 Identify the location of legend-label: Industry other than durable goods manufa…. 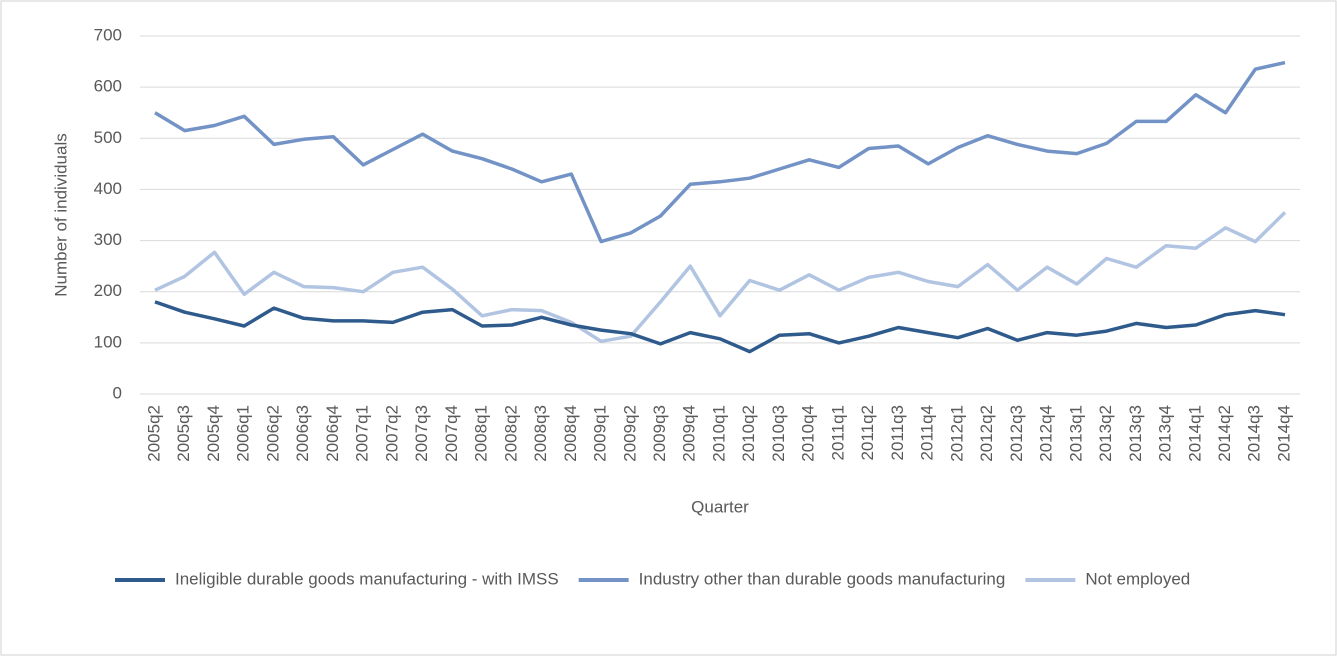
(822, 578).